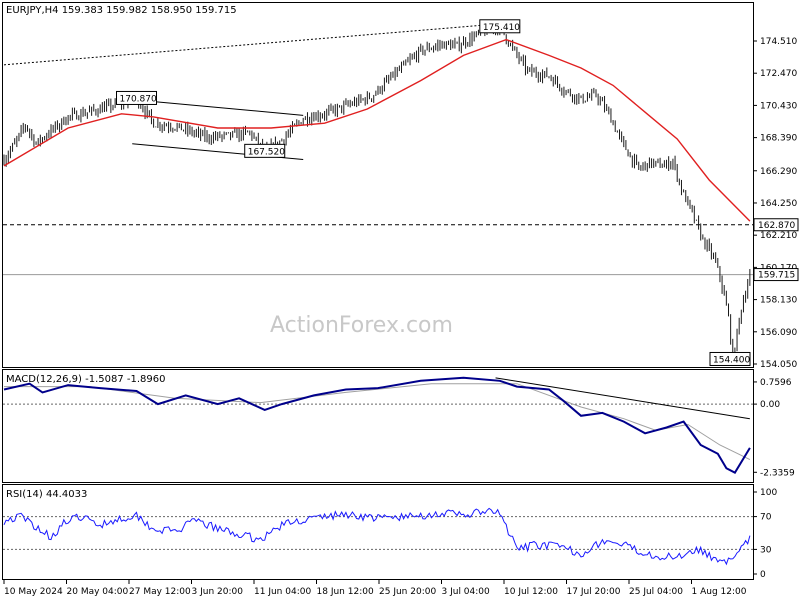 Image resolution: width=800 pixels, height=600 pixels. What do you see at coordinates (594, 592) in the screenshot?
I see `x-tick-label-17 Jul 20:00: 17 Jul 20:00` at bounding box center [594, 592].